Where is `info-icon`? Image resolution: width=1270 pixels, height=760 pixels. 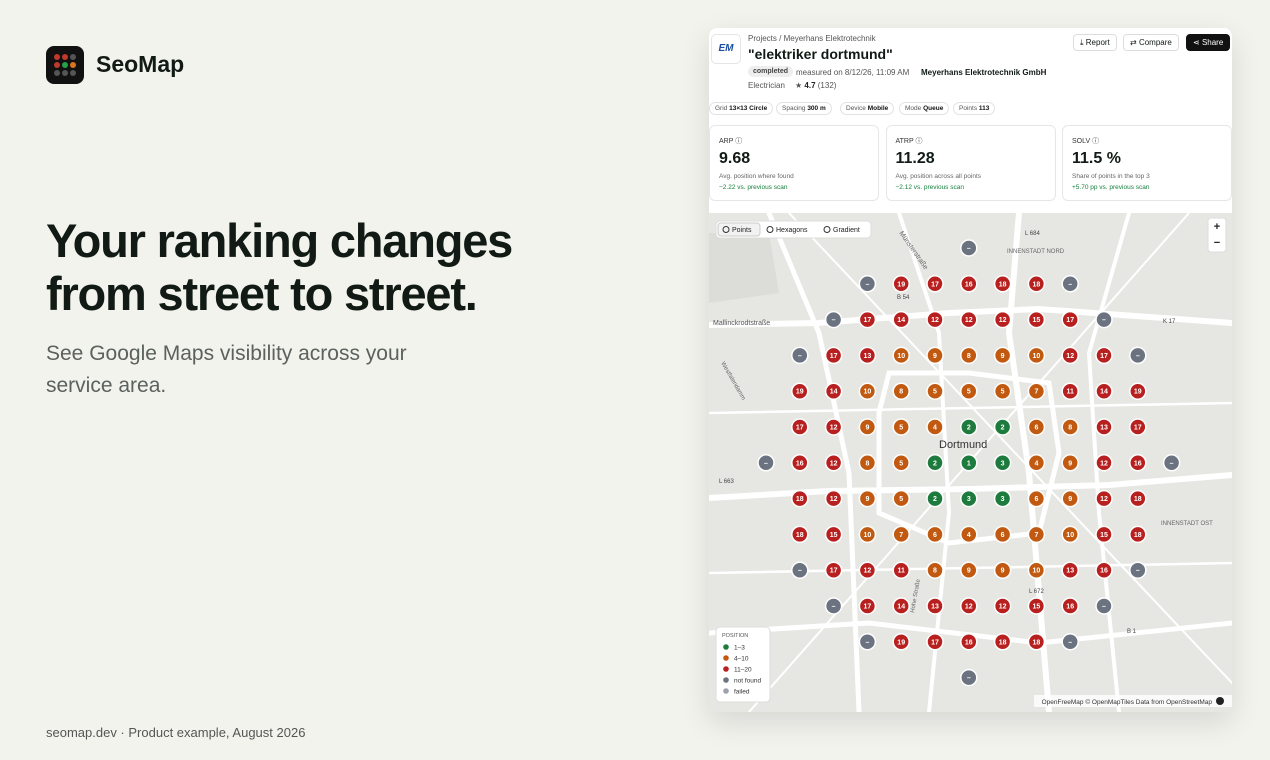
info-icon is located at coordinates (1220, 701).